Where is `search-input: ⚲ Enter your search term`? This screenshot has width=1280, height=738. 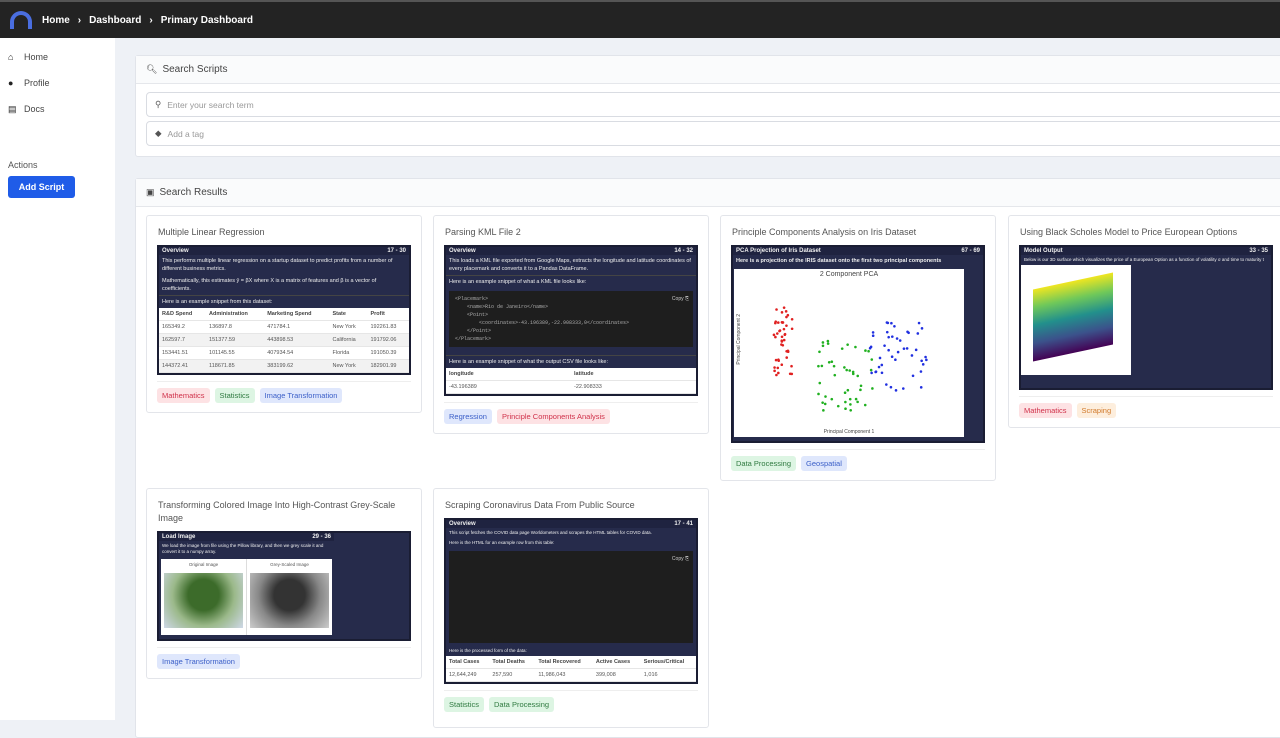 search-input: ⚲ Enter your search term is located at coordinates (713, 104).